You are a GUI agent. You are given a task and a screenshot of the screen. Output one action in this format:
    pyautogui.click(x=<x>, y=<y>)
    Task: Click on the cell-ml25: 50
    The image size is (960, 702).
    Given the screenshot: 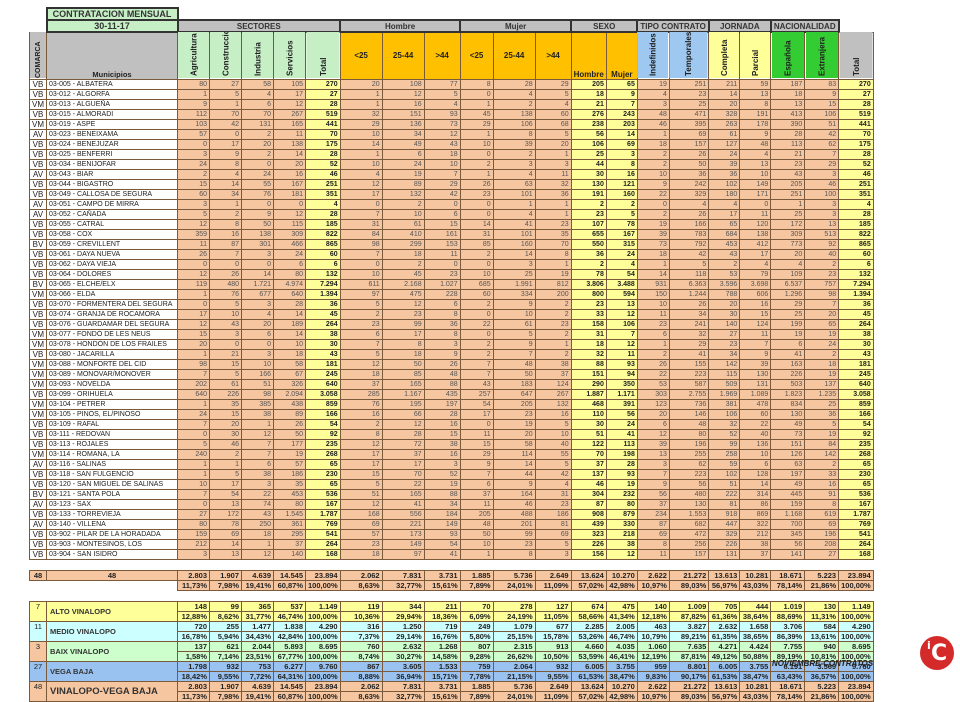 What is the action you would take?
    pyautogui.click(x=476, y=534)
    